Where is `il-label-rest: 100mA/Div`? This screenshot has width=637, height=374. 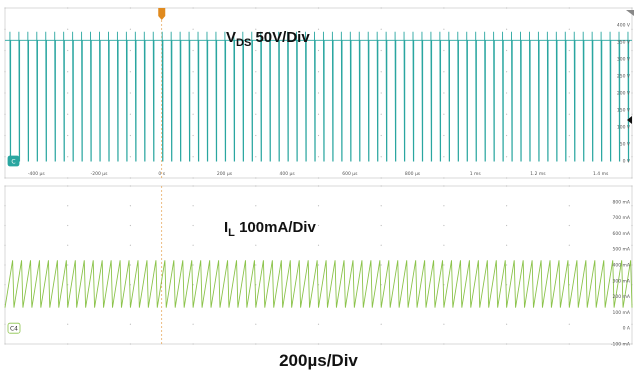
il-label-rest: 100mA/Div is located at coordinates (276, 227).